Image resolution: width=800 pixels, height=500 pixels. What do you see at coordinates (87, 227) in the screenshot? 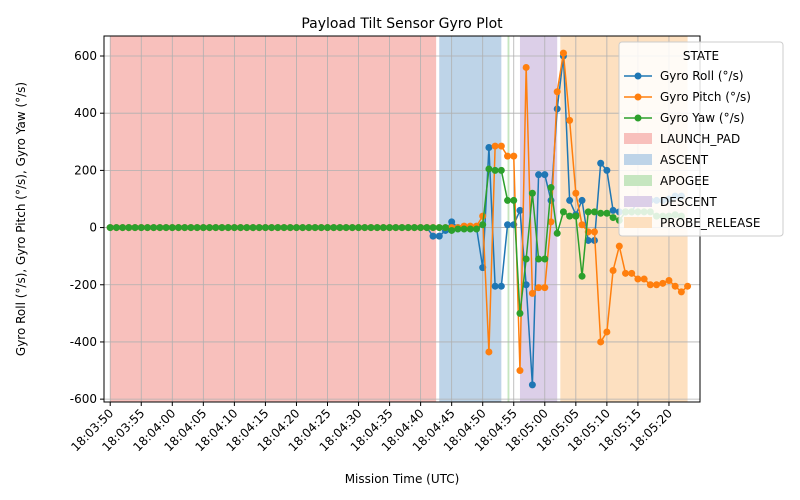
I see `y-axis-ticks: -600 -400 -200 0 200 400 600` at bounding box center [87, 227].